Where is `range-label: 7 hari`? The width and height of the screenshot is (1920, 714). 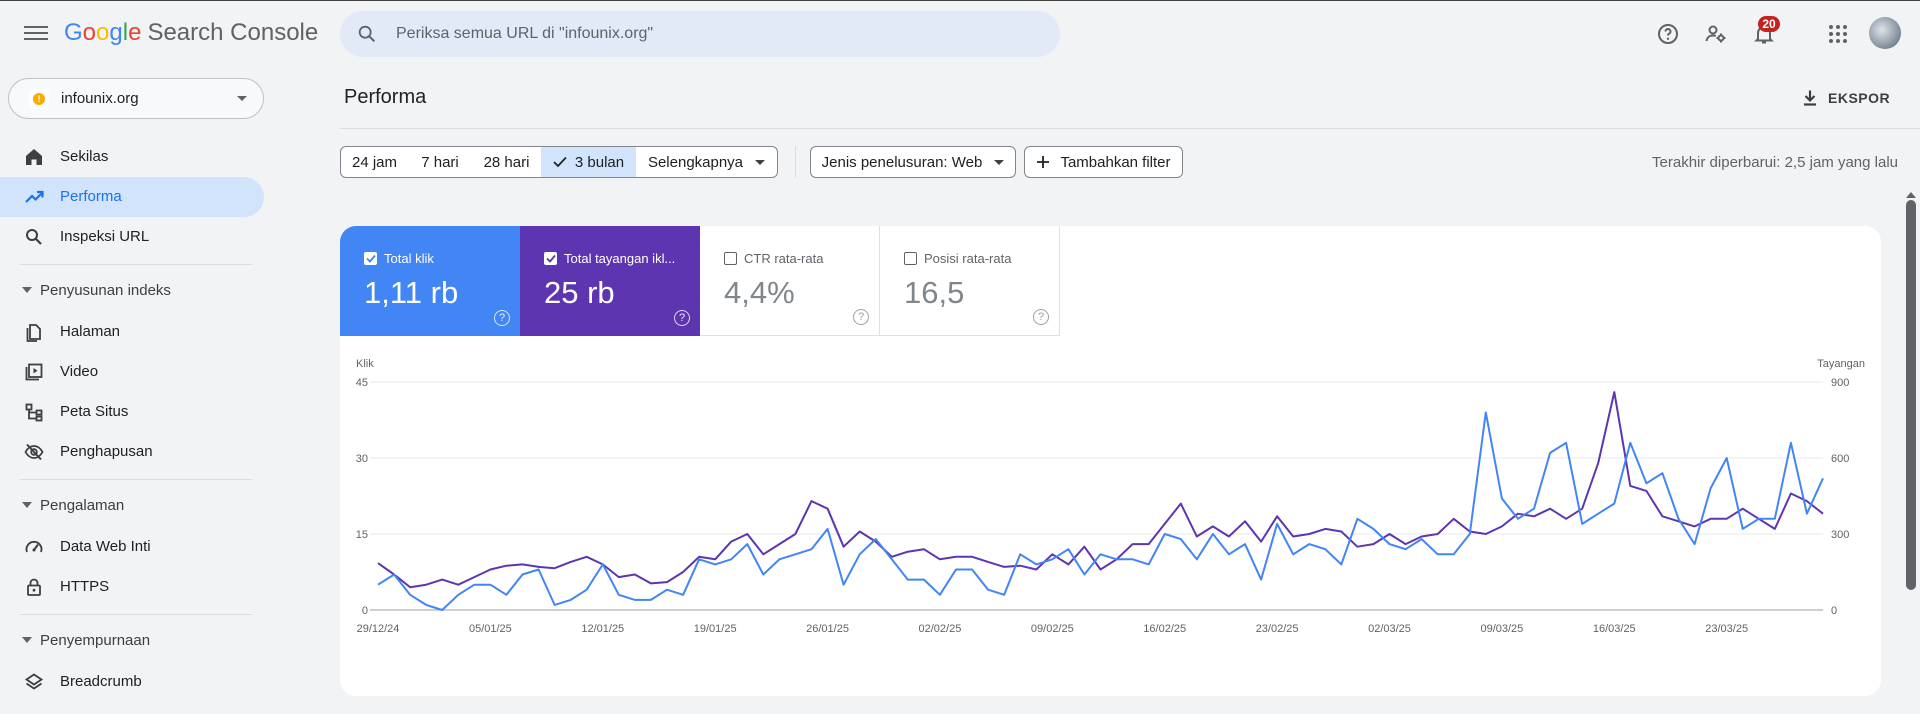
range-label: 7 hari is located at coordinates (440, 162).